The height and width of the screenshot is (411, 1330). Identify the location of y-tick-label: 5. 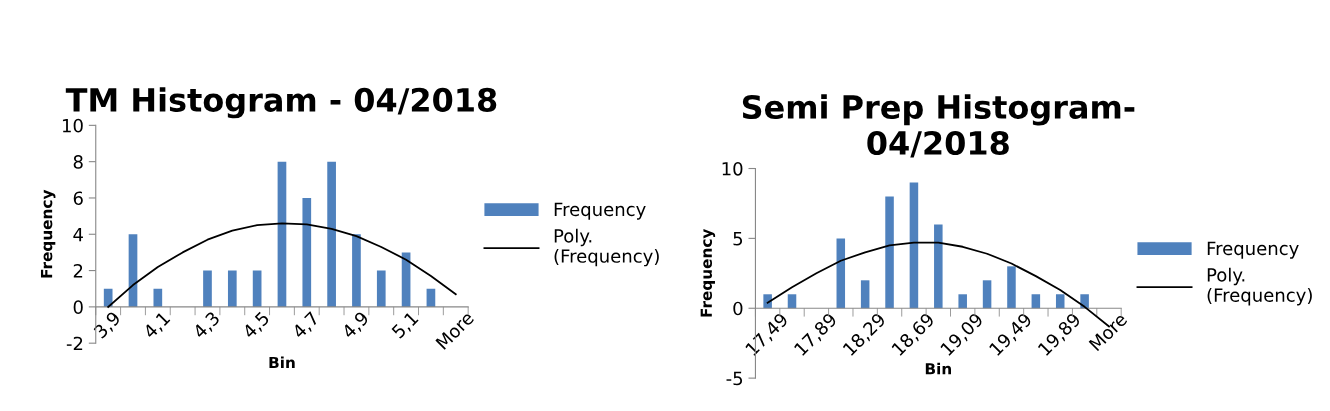
(738, 239).